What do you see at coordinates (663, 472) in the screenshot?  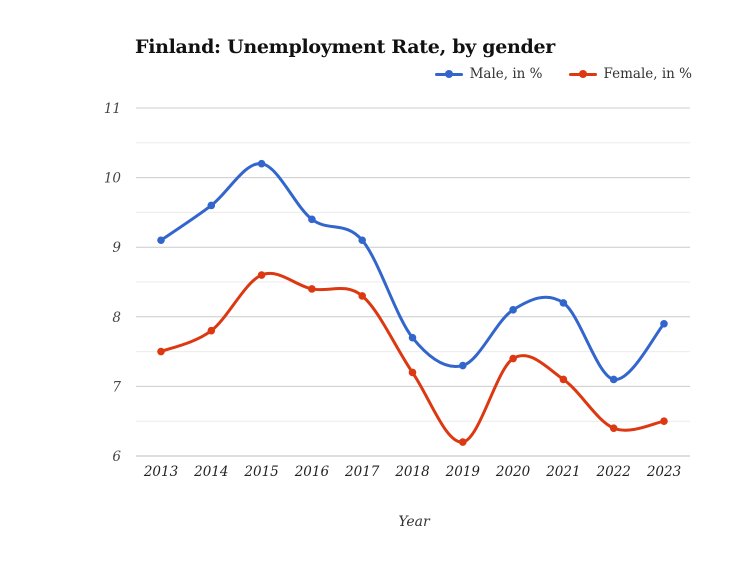 I see `x-tick-label: 2023` at bounding box center [663, 472].